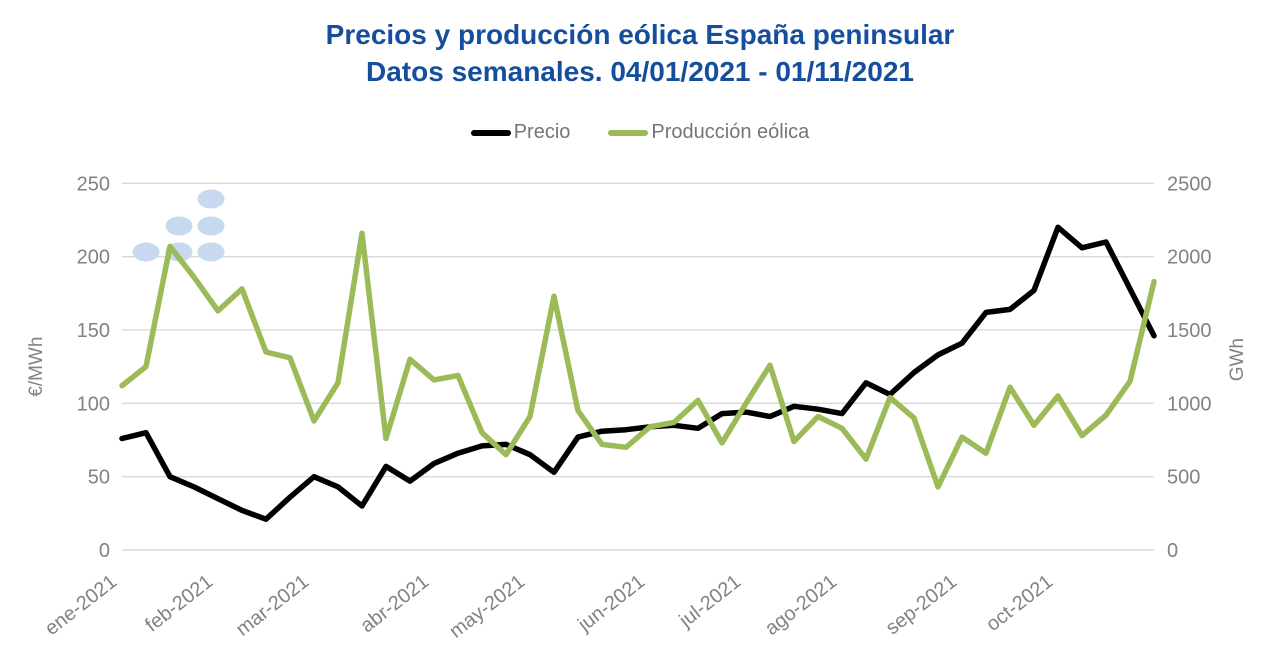 The image size is (1280, 666). Describe the element at coordinates (99, 478) in the screenshot. I see `left-axis-tick-label: 50` at that location.